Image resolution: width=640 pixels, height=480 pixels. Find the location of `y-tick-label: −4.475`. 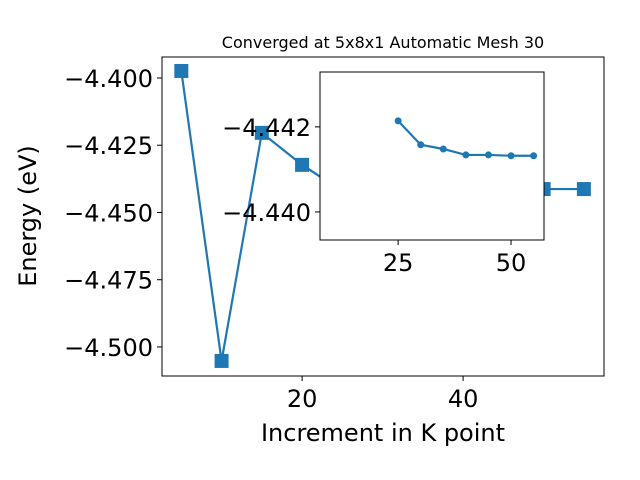

y-tick-label: −4.475 is located at coordinates (108, 281).